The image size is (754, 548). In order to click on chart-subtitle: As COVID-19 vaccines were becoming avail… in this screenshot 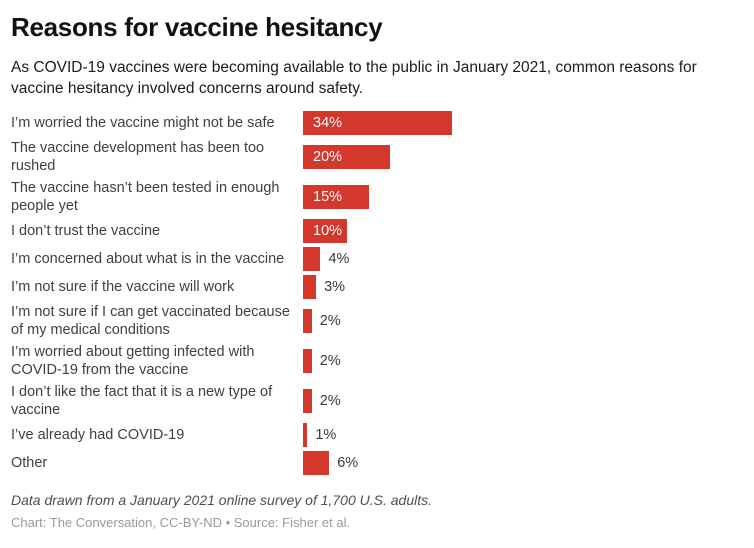, I will do `click(354, 78)`.